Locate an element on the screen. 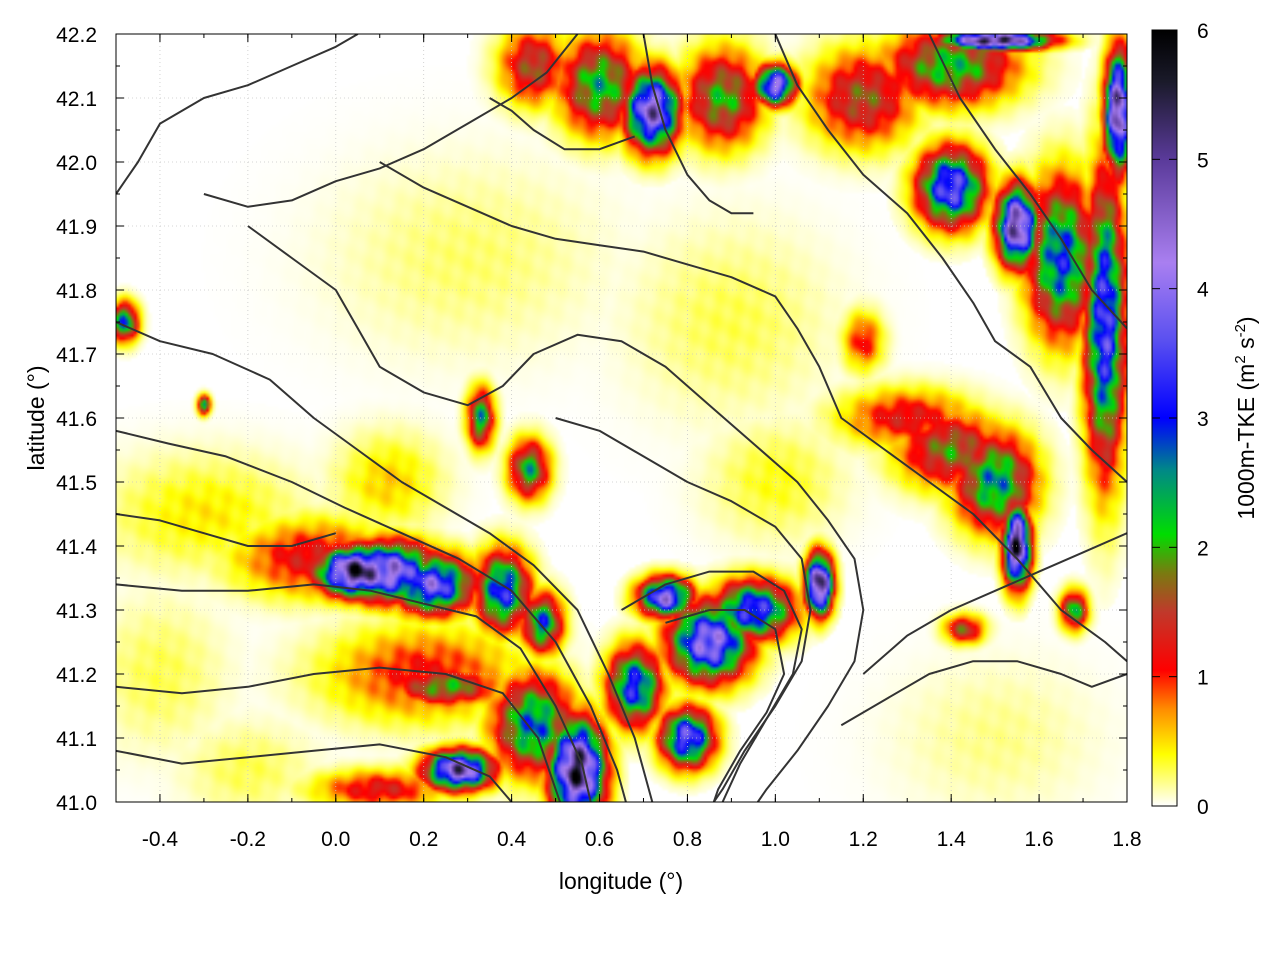 This screenshot has width=1280, height=960. x-axis-label: longitude (°) is located at coordinates (621, 881).